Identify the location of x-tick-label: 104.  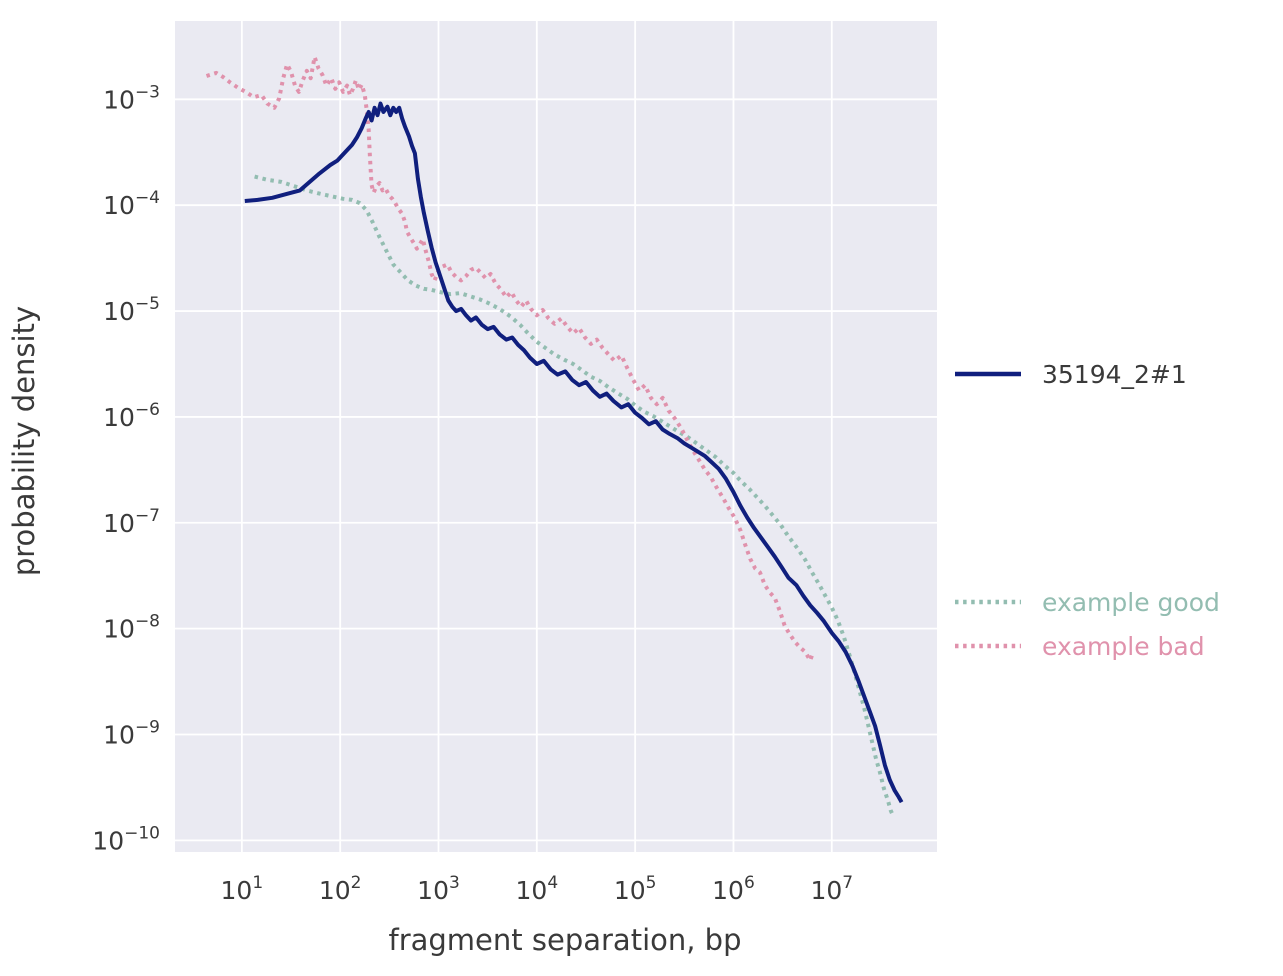
(537, 889).